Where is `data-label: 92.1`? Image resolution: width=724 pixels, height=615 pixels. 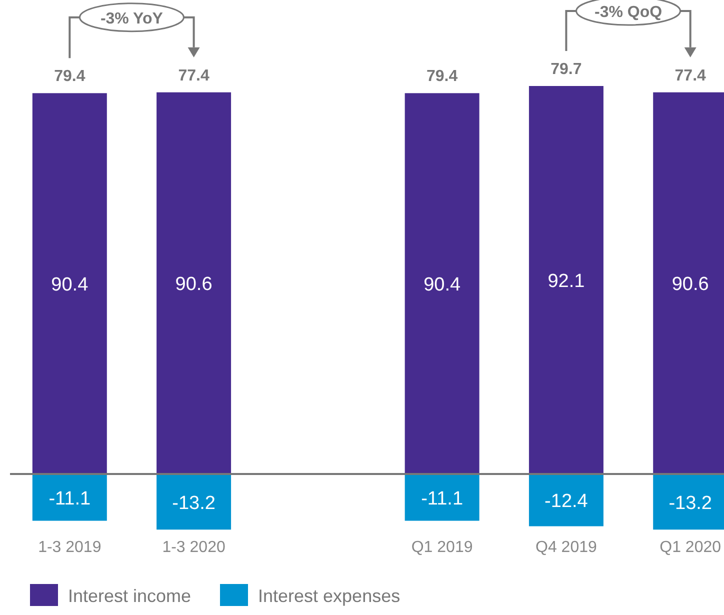
data-label: 92.1 is located at coordinates (566, 281).